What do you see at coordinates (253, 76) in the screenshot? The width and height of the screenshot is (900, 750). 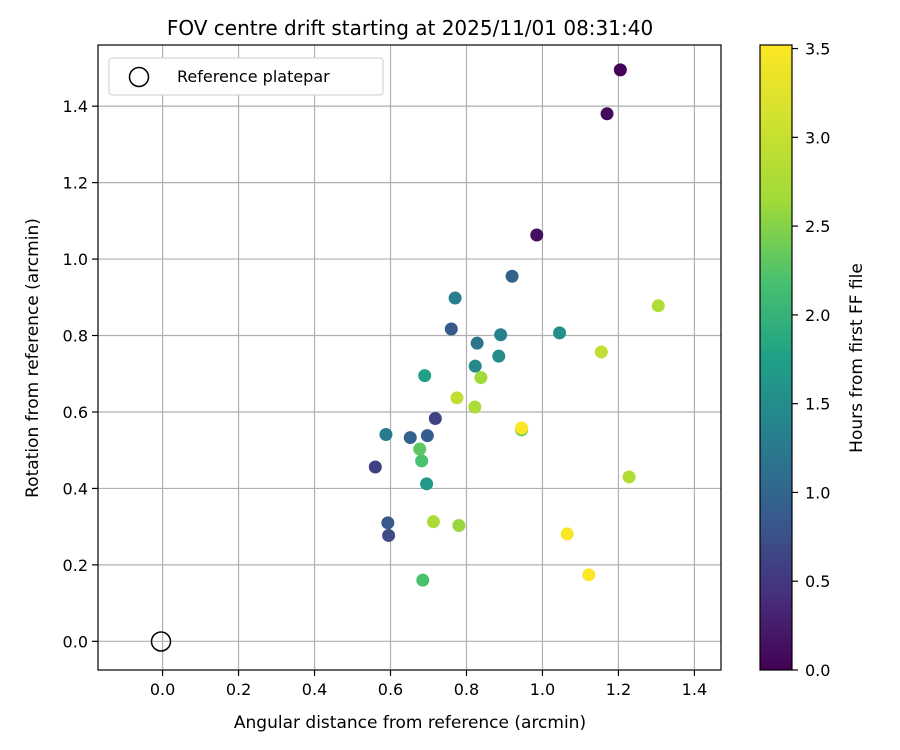 I see `legend-label: Reference platepar` at bounding box center [253, 76].